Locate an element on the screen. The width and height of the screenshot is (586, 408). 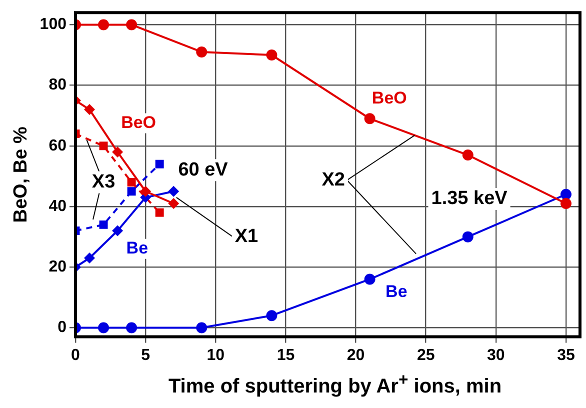
x-tick-label: 20 is located at coordinates (355, 355).